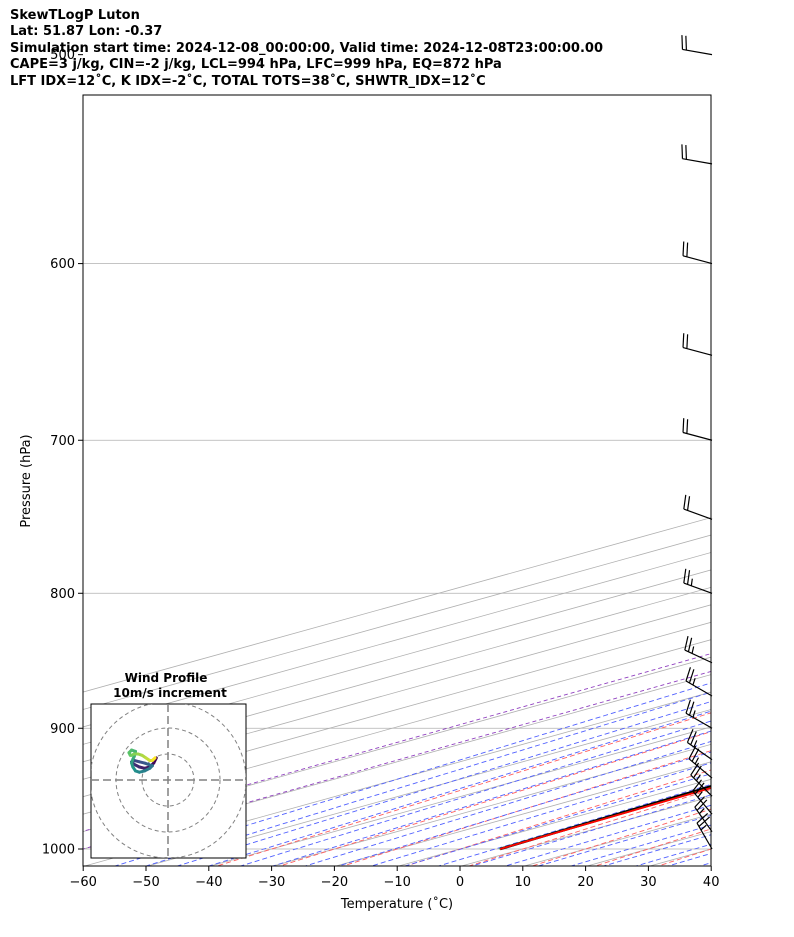 Image resolution: width=794 pixels, height=937 pixels. Describe the element at coordinates (711, 882) in the screenshot. I see `x-tick-label: 40` at that location.